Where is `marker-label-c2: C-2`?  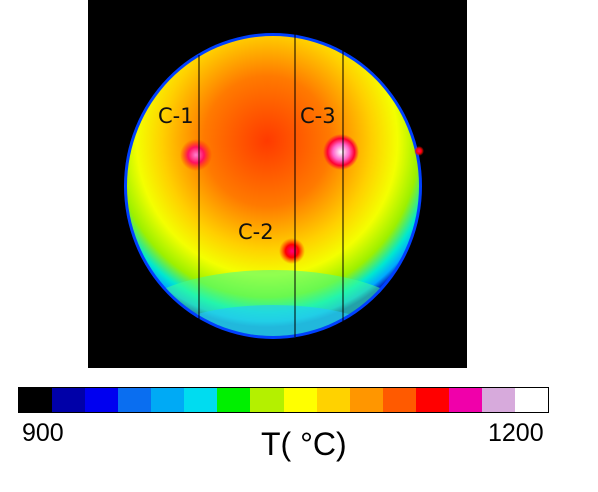
marker-label-c2: C-2 is located at coordinates (256, 232).